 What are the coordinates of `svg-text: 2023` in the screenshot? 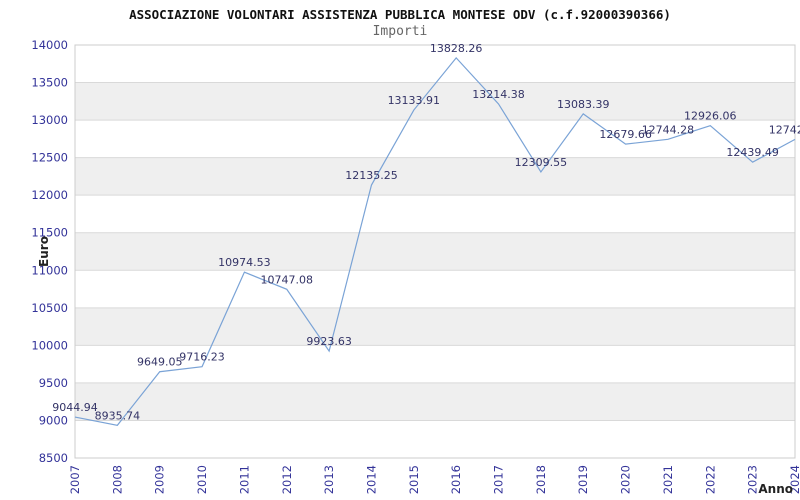 It's located at (753, 479).